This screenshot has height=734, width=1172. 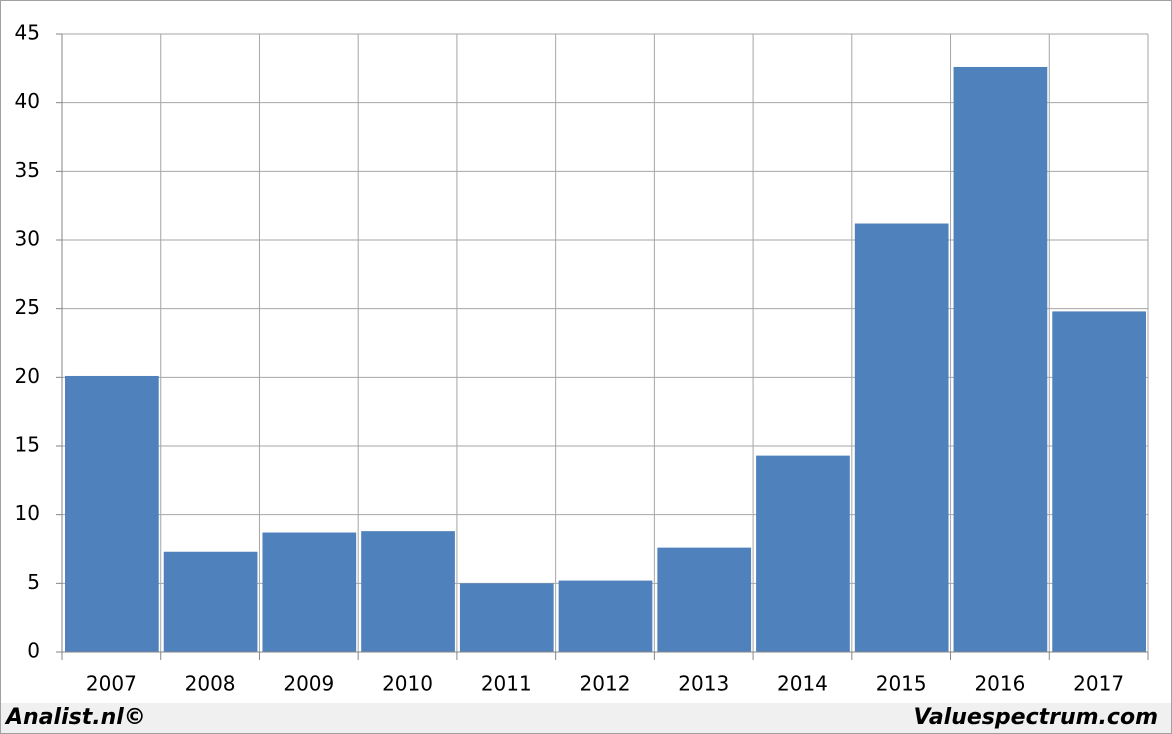 What do you see at coordinates (27, 33) in the screenshot?
I see `y-tick-label: 45` at bounding box center [27, 33].